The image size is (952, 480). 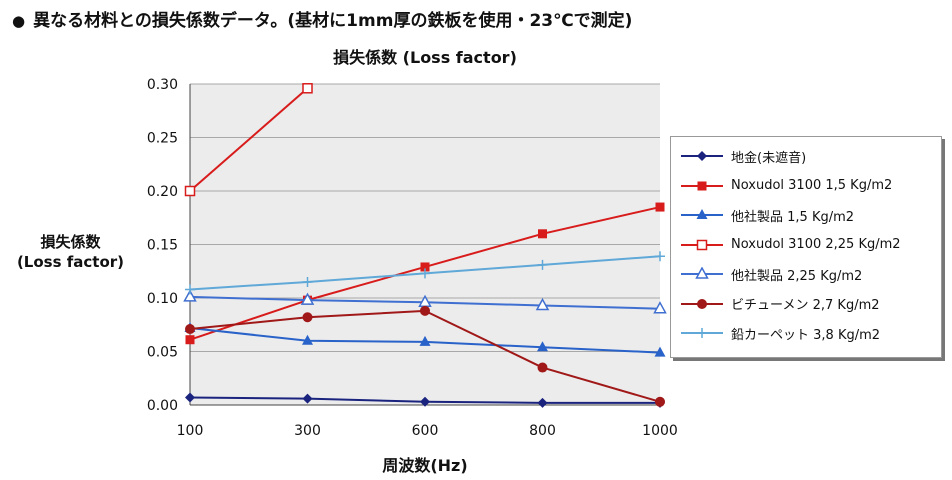 What do you see at coordinates (816, 244) in the screenshot?
I see `legend-label: Noxudol 3100 2,25 Kg/m2` at bounding box center [816, 244].